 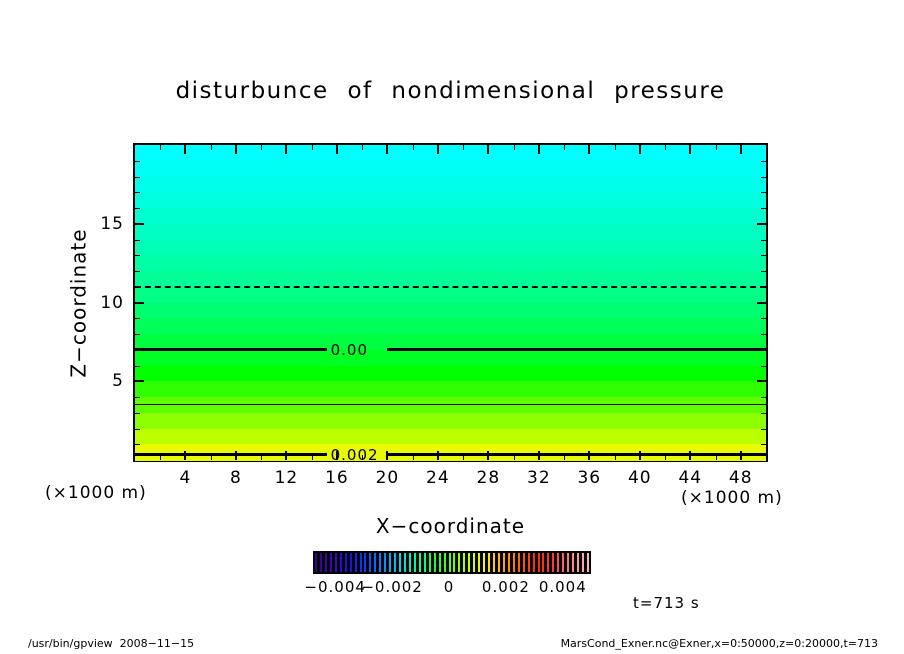 I want to click on y-axis-unit-label: (×1000 m), so click(x=96, y=493).